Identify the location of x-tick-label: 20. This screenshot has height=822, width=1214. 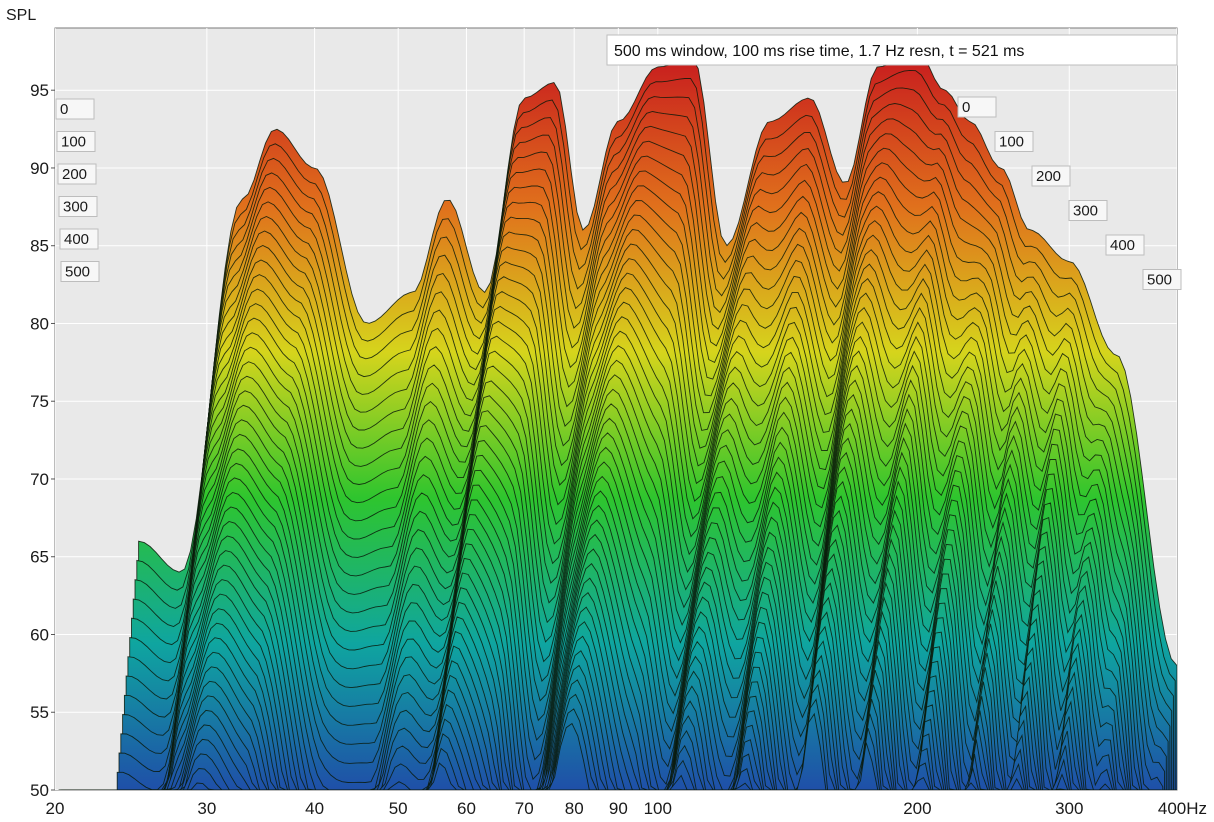
(55, 808).